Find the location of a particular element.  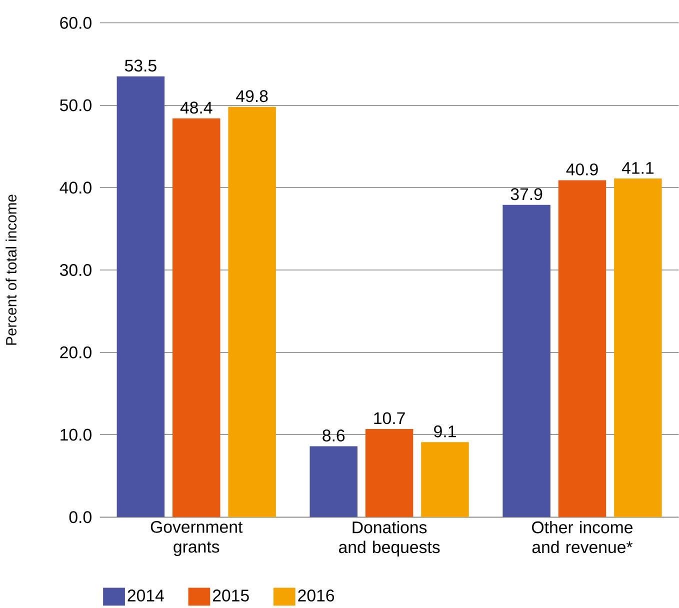

x-tick-label: Donations and bequests is located at coordinates (389, 539).